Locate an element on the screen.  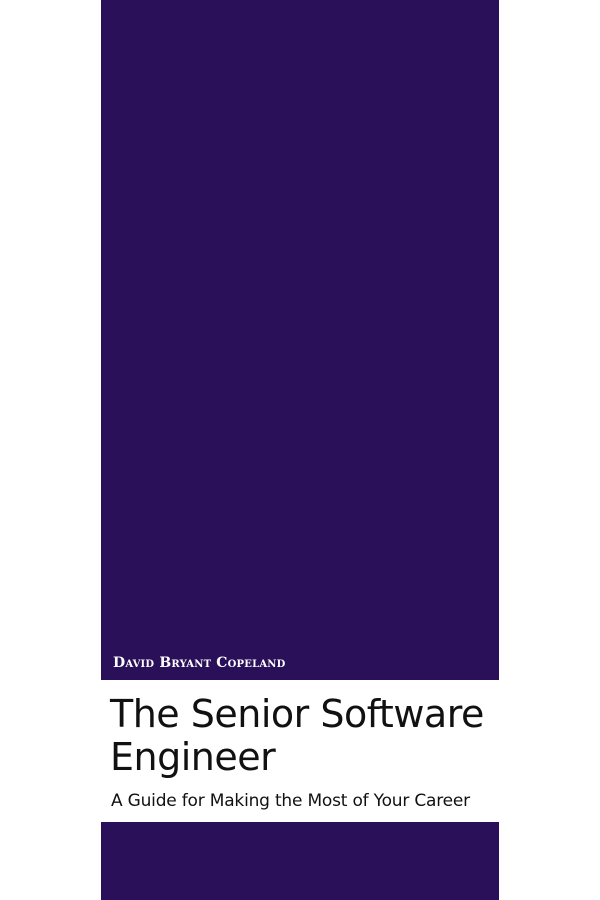
book-title: The Senior Software Engineer is located at coordinates (297, 735).